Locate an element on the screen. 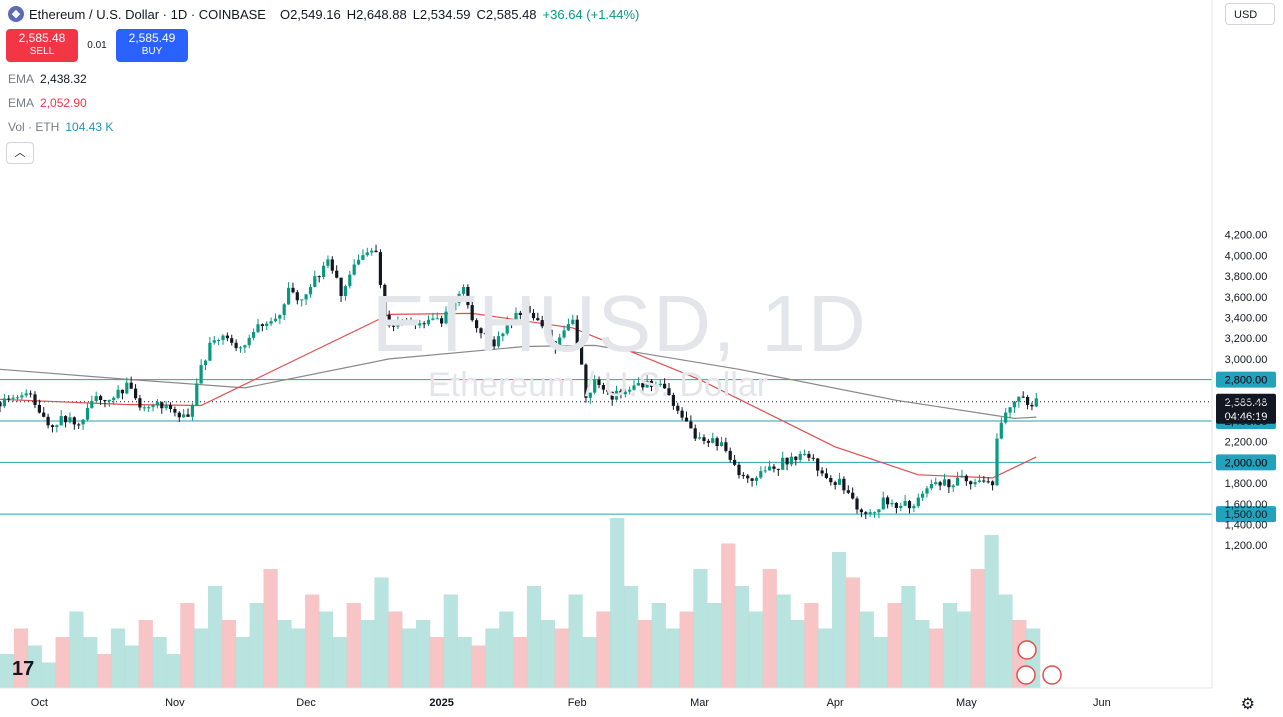 The image size is (1283, 717). sell-button: 2,585.48 SELL is located at coordinates (42, 45).